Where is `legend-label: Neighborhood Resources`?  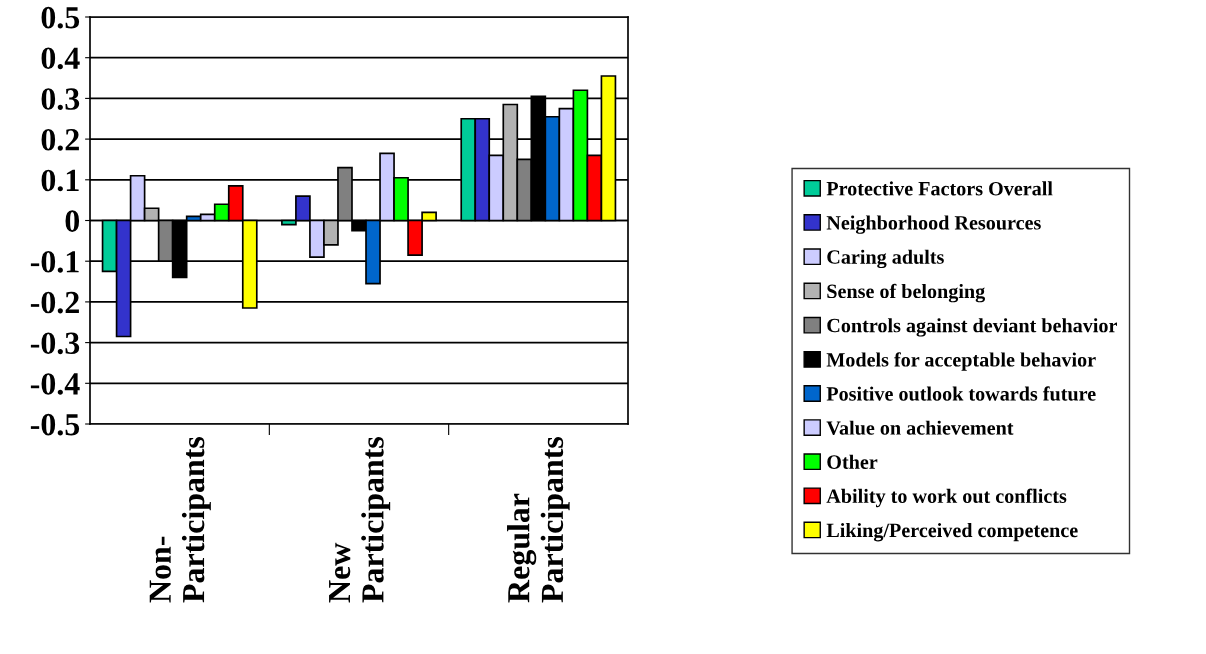 legend-label: Neighborhood Resources is located at coordinates (933, 224).